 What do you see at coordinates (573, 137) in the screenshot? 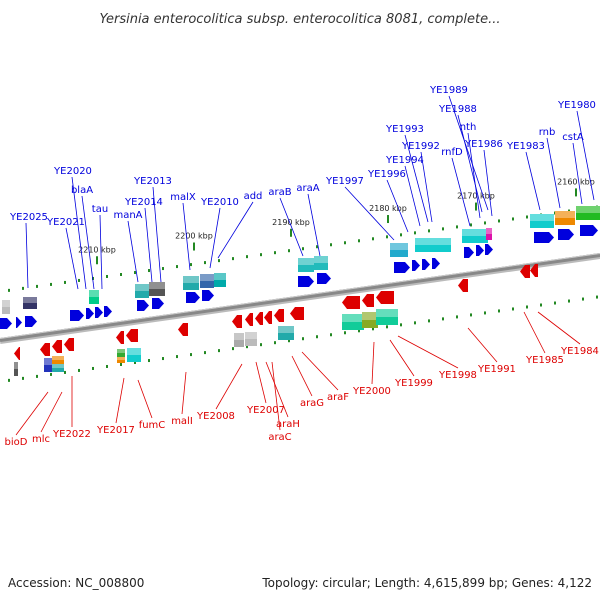
I see `gene-label-cstA: cstA` at bounding box center [573, 137].